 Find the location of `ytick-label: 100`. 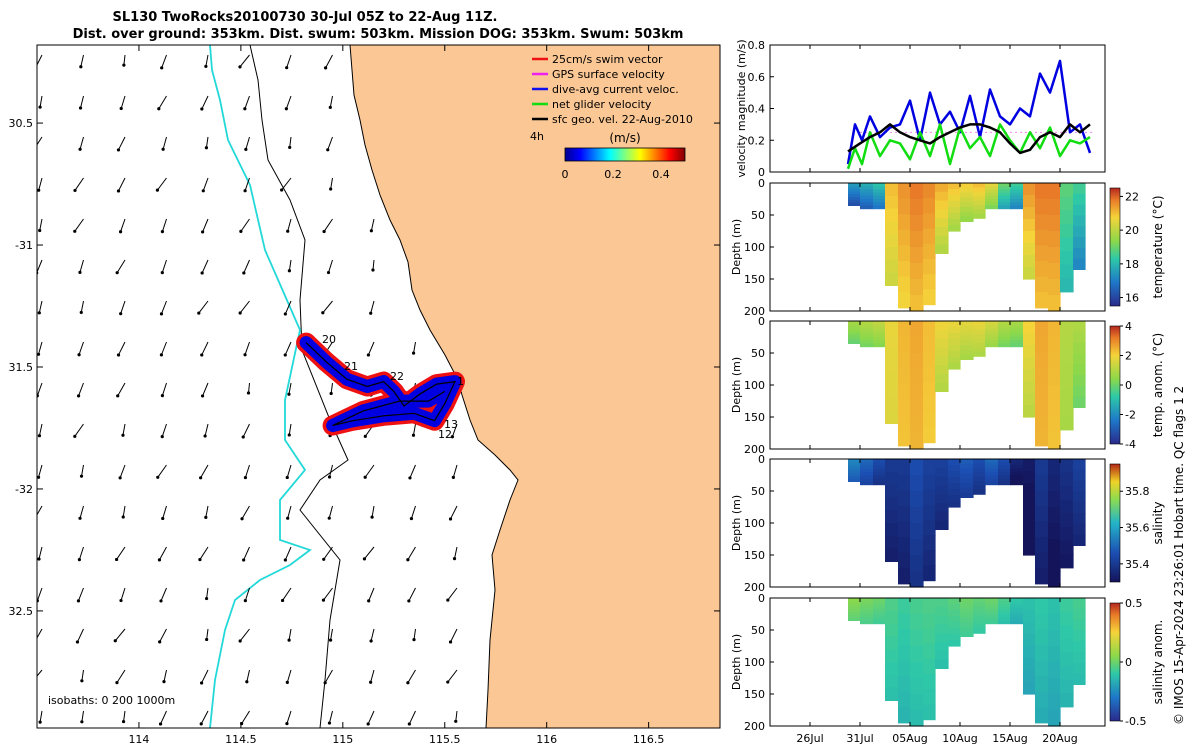

ytick-label: 100 is located at coordinates (754, 385).